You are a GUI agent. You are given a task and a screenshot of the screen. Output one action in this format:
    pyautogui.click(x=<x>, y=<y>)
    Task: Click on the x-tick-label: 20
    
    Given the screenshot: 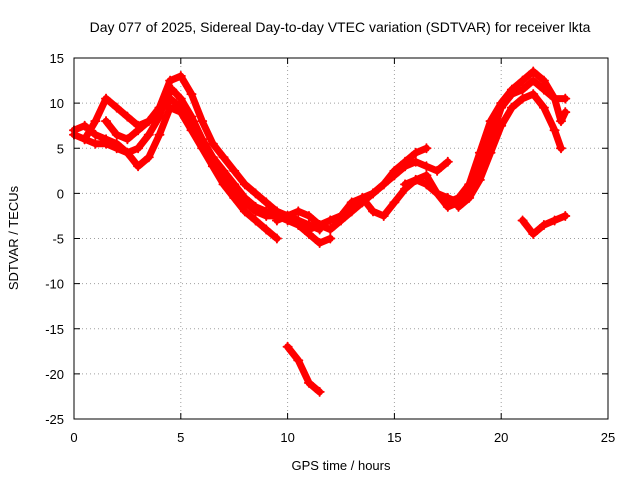 What is the action you would take?
    pyautogui.click(x=501, y=437)
    